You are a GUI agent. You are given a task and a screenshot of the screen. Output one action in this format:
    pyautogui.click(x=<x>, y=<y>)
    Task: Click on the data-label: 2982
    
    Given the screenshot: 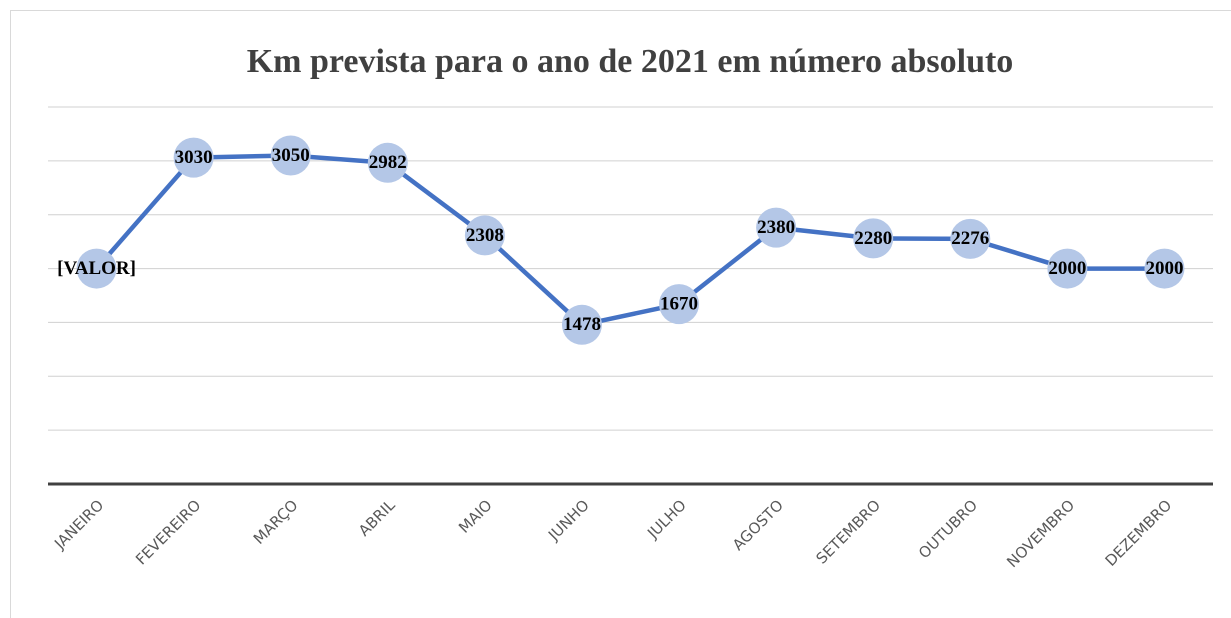 What is the action you would take?
    pyautogui.click(x=388, y=162)
    